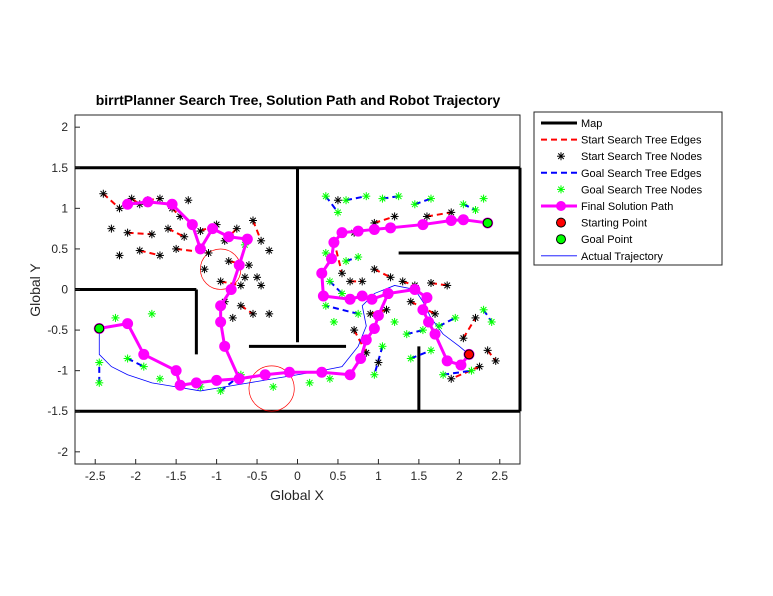 This screenshot has height=596, width=773. What do you see at coordinates (641, 141) in the screenshot?
I see `legend-label-start-edges: Start Search Tree Edges` at bounding box center [641, 141].